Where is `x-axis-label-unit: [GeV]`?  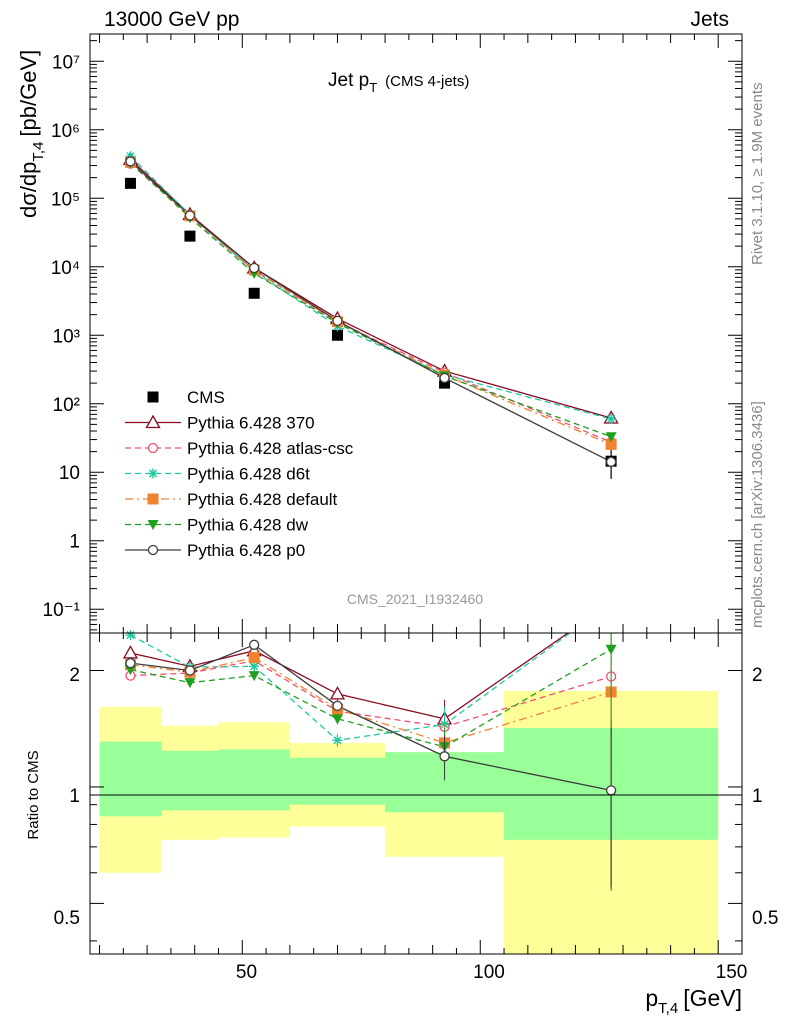
x-axis-label-unit: [GeV] is located at coordinates (712, 998).